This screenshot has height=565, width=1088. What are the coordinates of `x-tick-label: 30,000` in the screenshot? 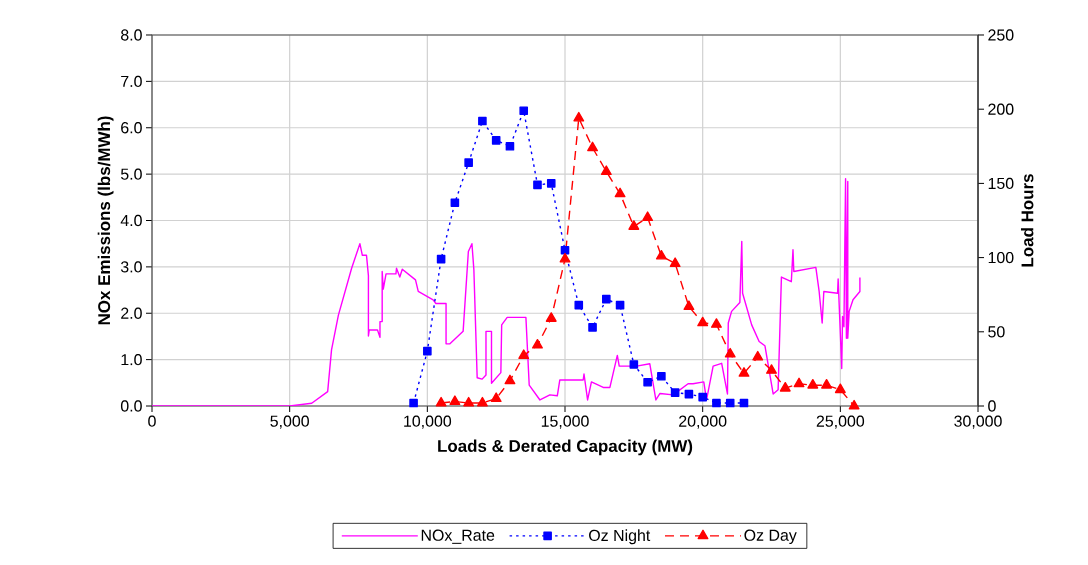 It's located at (978, 422).